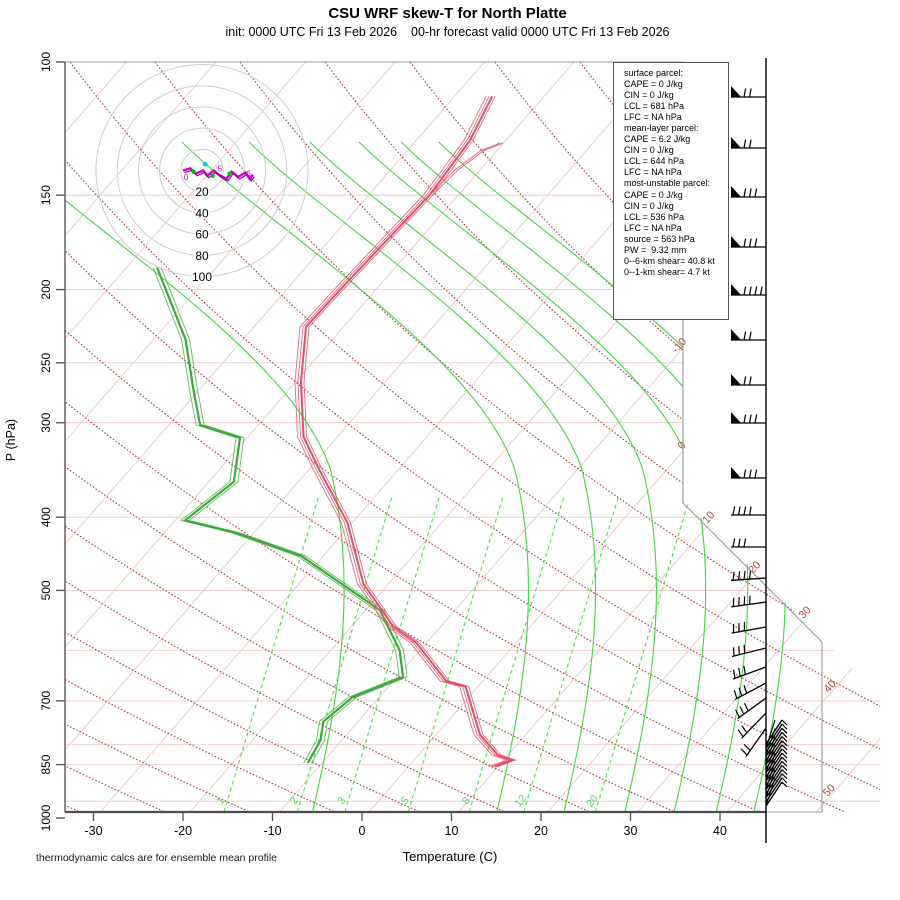  I want to click on temp-tick-label: -10, so click(272, 831).